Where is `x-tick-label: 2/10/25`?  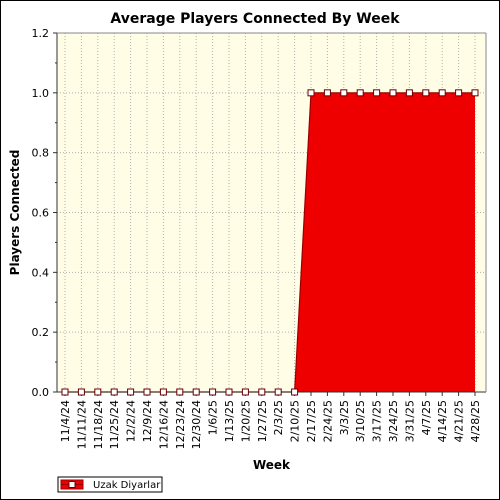 x-tick-label: 2/10/25 is located at coordinates (295, 421).